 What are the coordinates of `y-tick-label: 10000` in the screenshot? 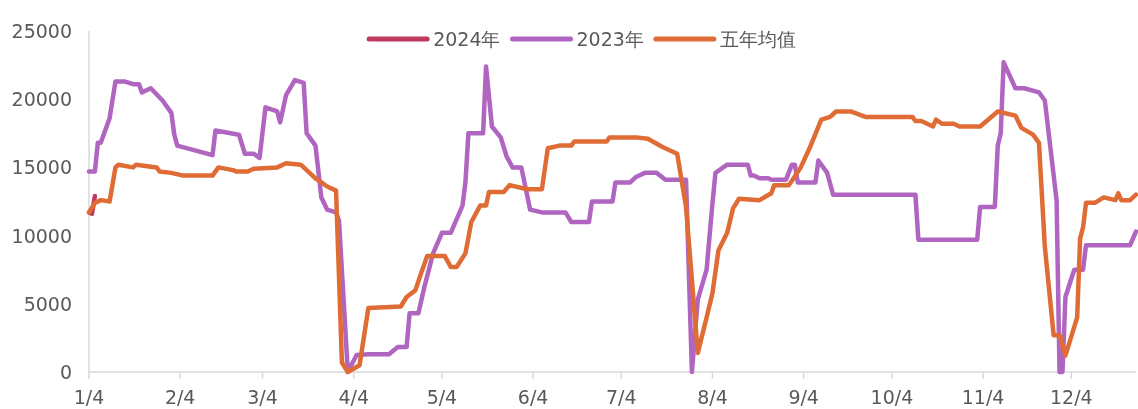 It's located at (41, 235).